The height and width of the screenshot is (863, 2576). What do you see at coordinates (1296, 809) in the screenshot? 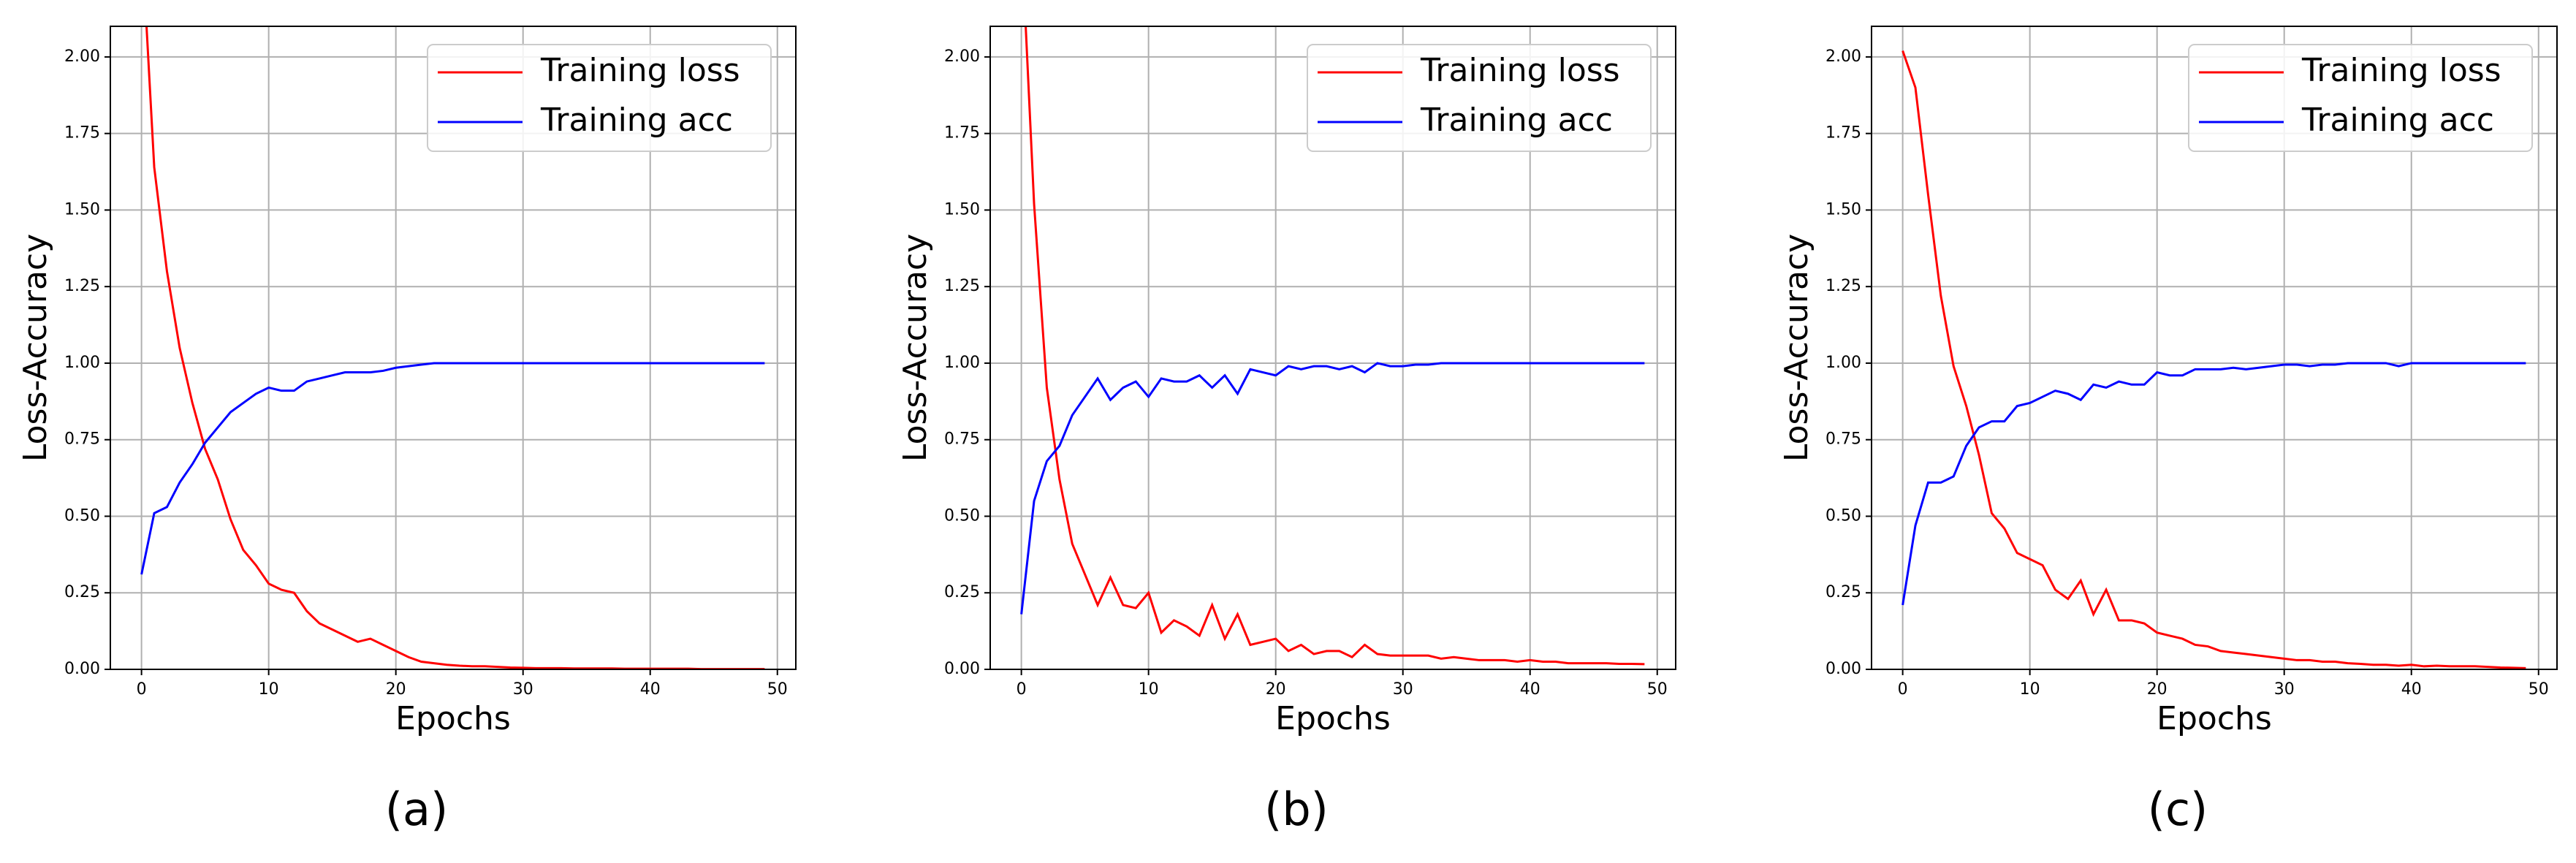
I see `caption: (b)` at bounding box center [1296, 809].